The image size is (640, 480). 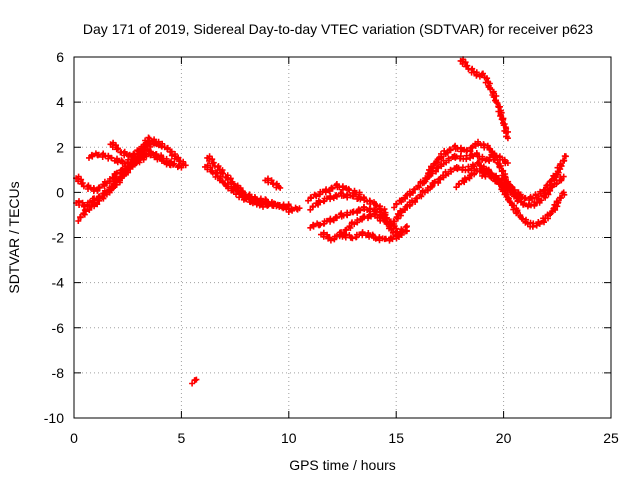 I want to click on x-tick-label: 25, so click(x=611, y=438).